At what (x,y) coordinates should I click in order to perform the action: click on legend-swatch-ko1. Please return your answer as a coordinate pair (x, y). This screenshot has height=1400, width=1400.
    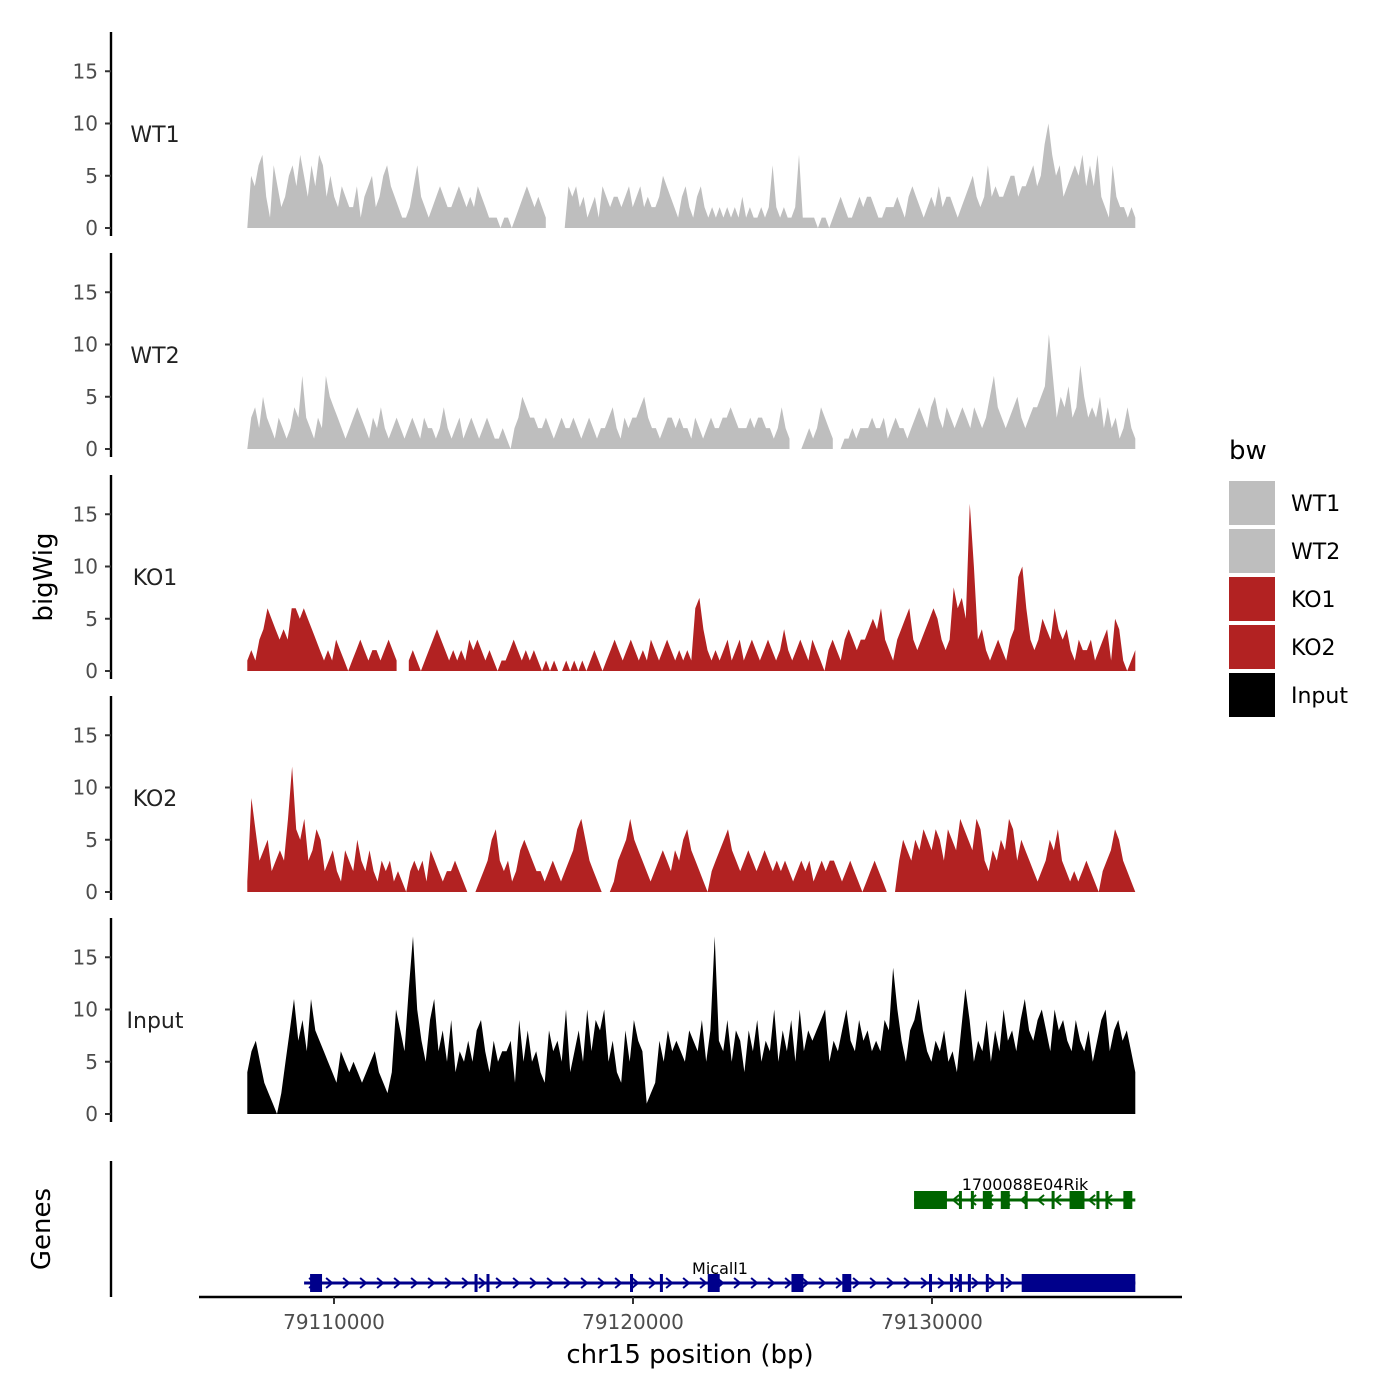
    Looking at the image, I should click on (1252, 599).